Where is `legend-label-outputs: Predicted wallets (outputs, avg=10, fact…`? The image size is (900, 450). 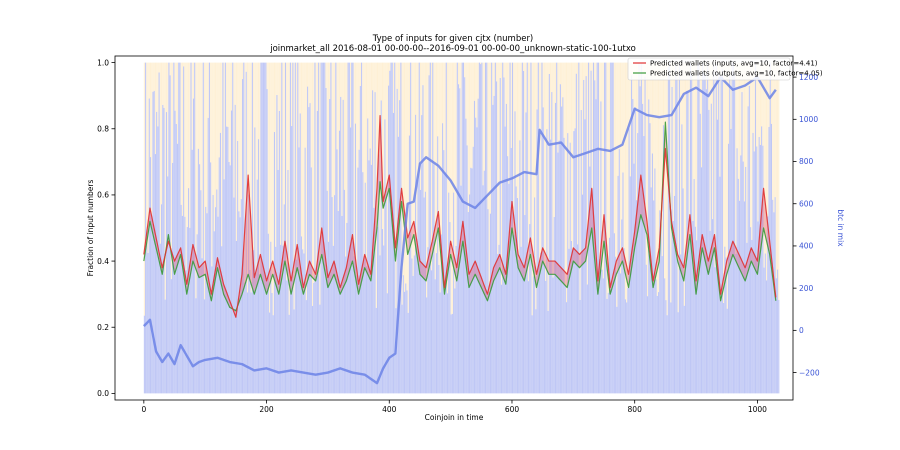
legend-label-outputs: Predicted wallets (outputs, avg=10, fact… is located at coordinates (736, 74).